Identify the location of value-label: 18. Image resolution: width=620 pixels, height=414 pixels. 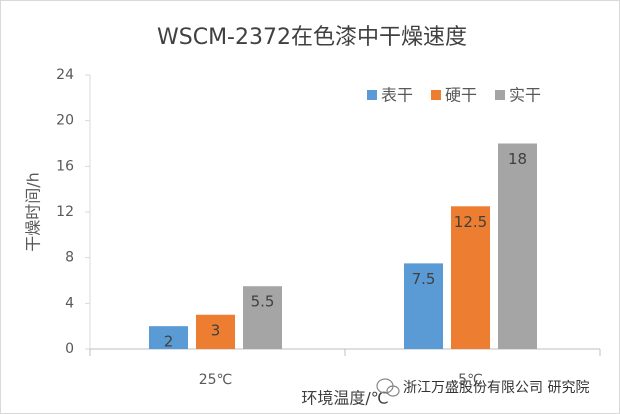
(517, 159).